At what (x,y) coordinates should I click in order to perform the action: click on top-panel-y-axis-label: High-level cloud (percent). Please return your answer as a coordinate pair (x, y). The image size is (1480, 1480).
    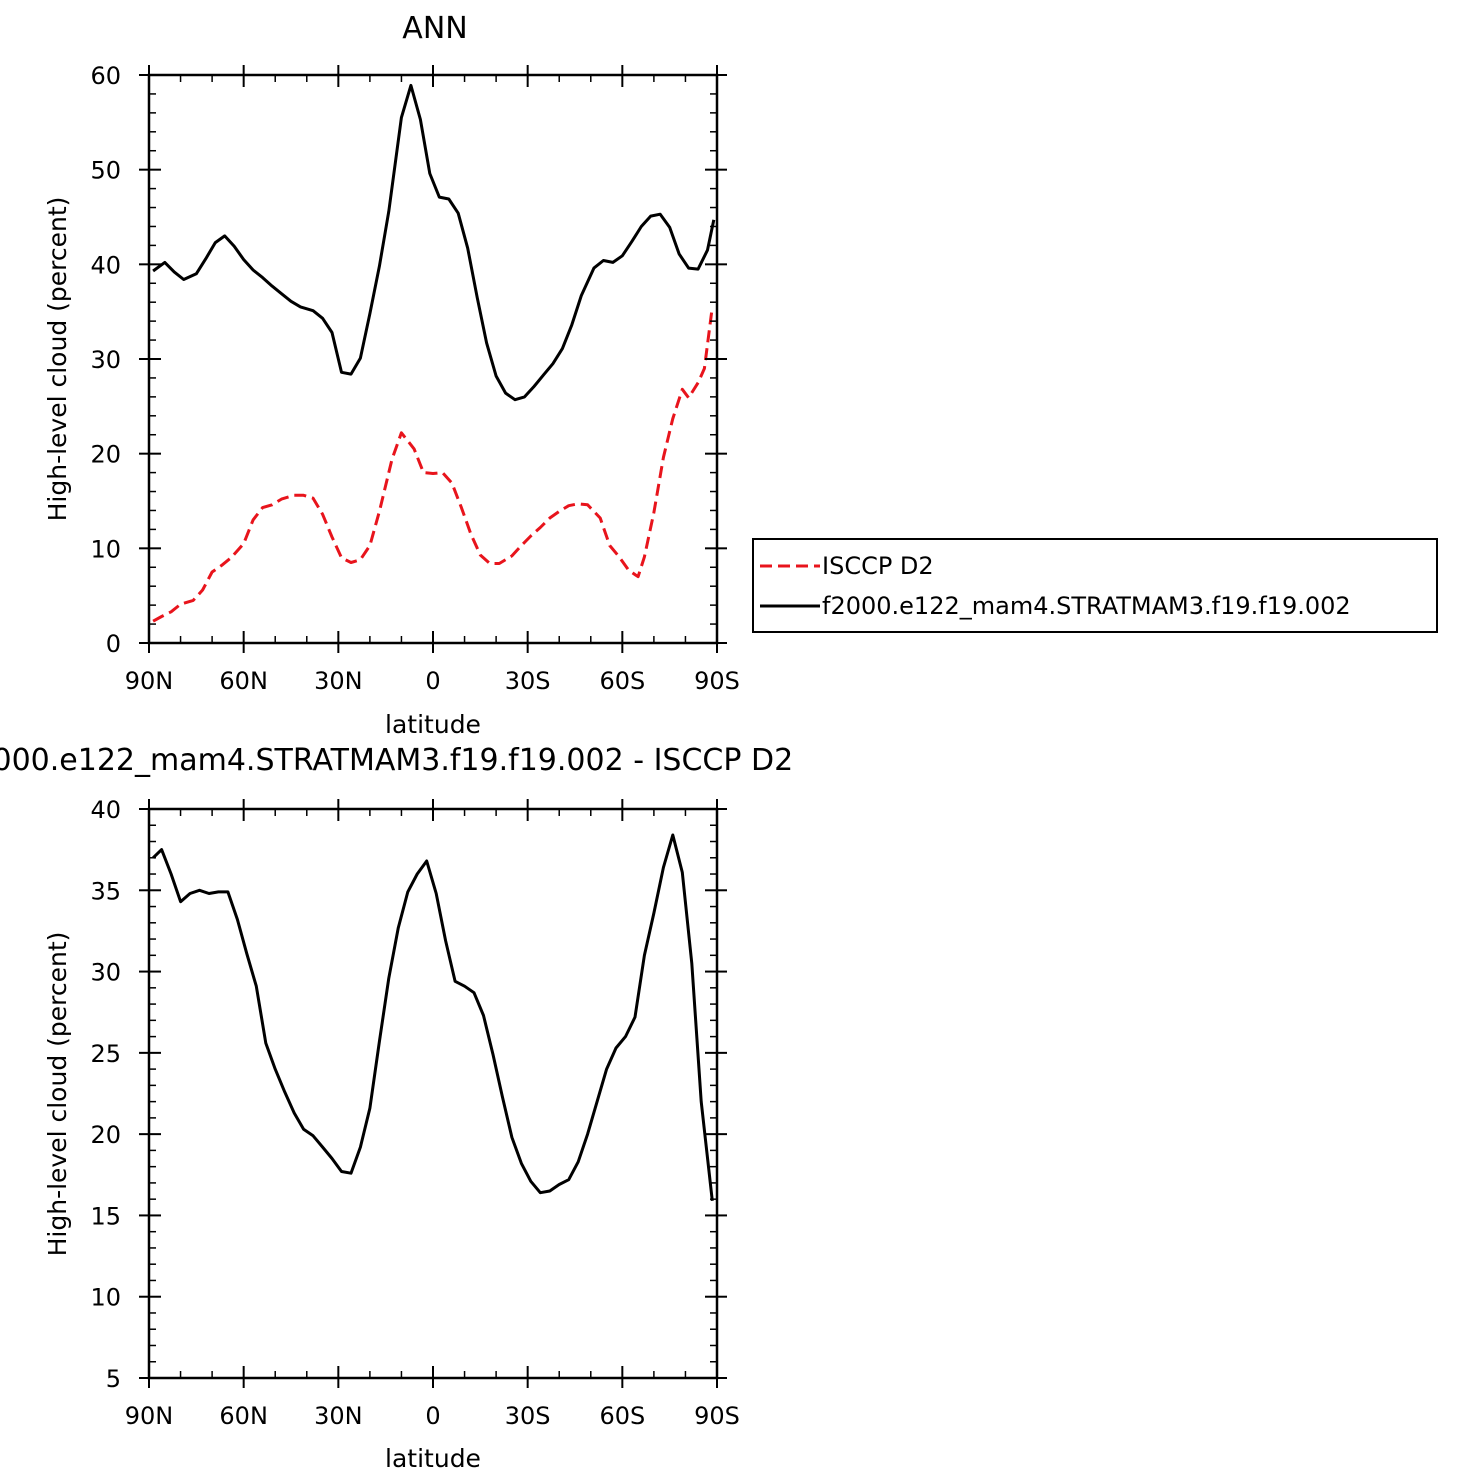
    Looking at the image, I should click on (57, 359).